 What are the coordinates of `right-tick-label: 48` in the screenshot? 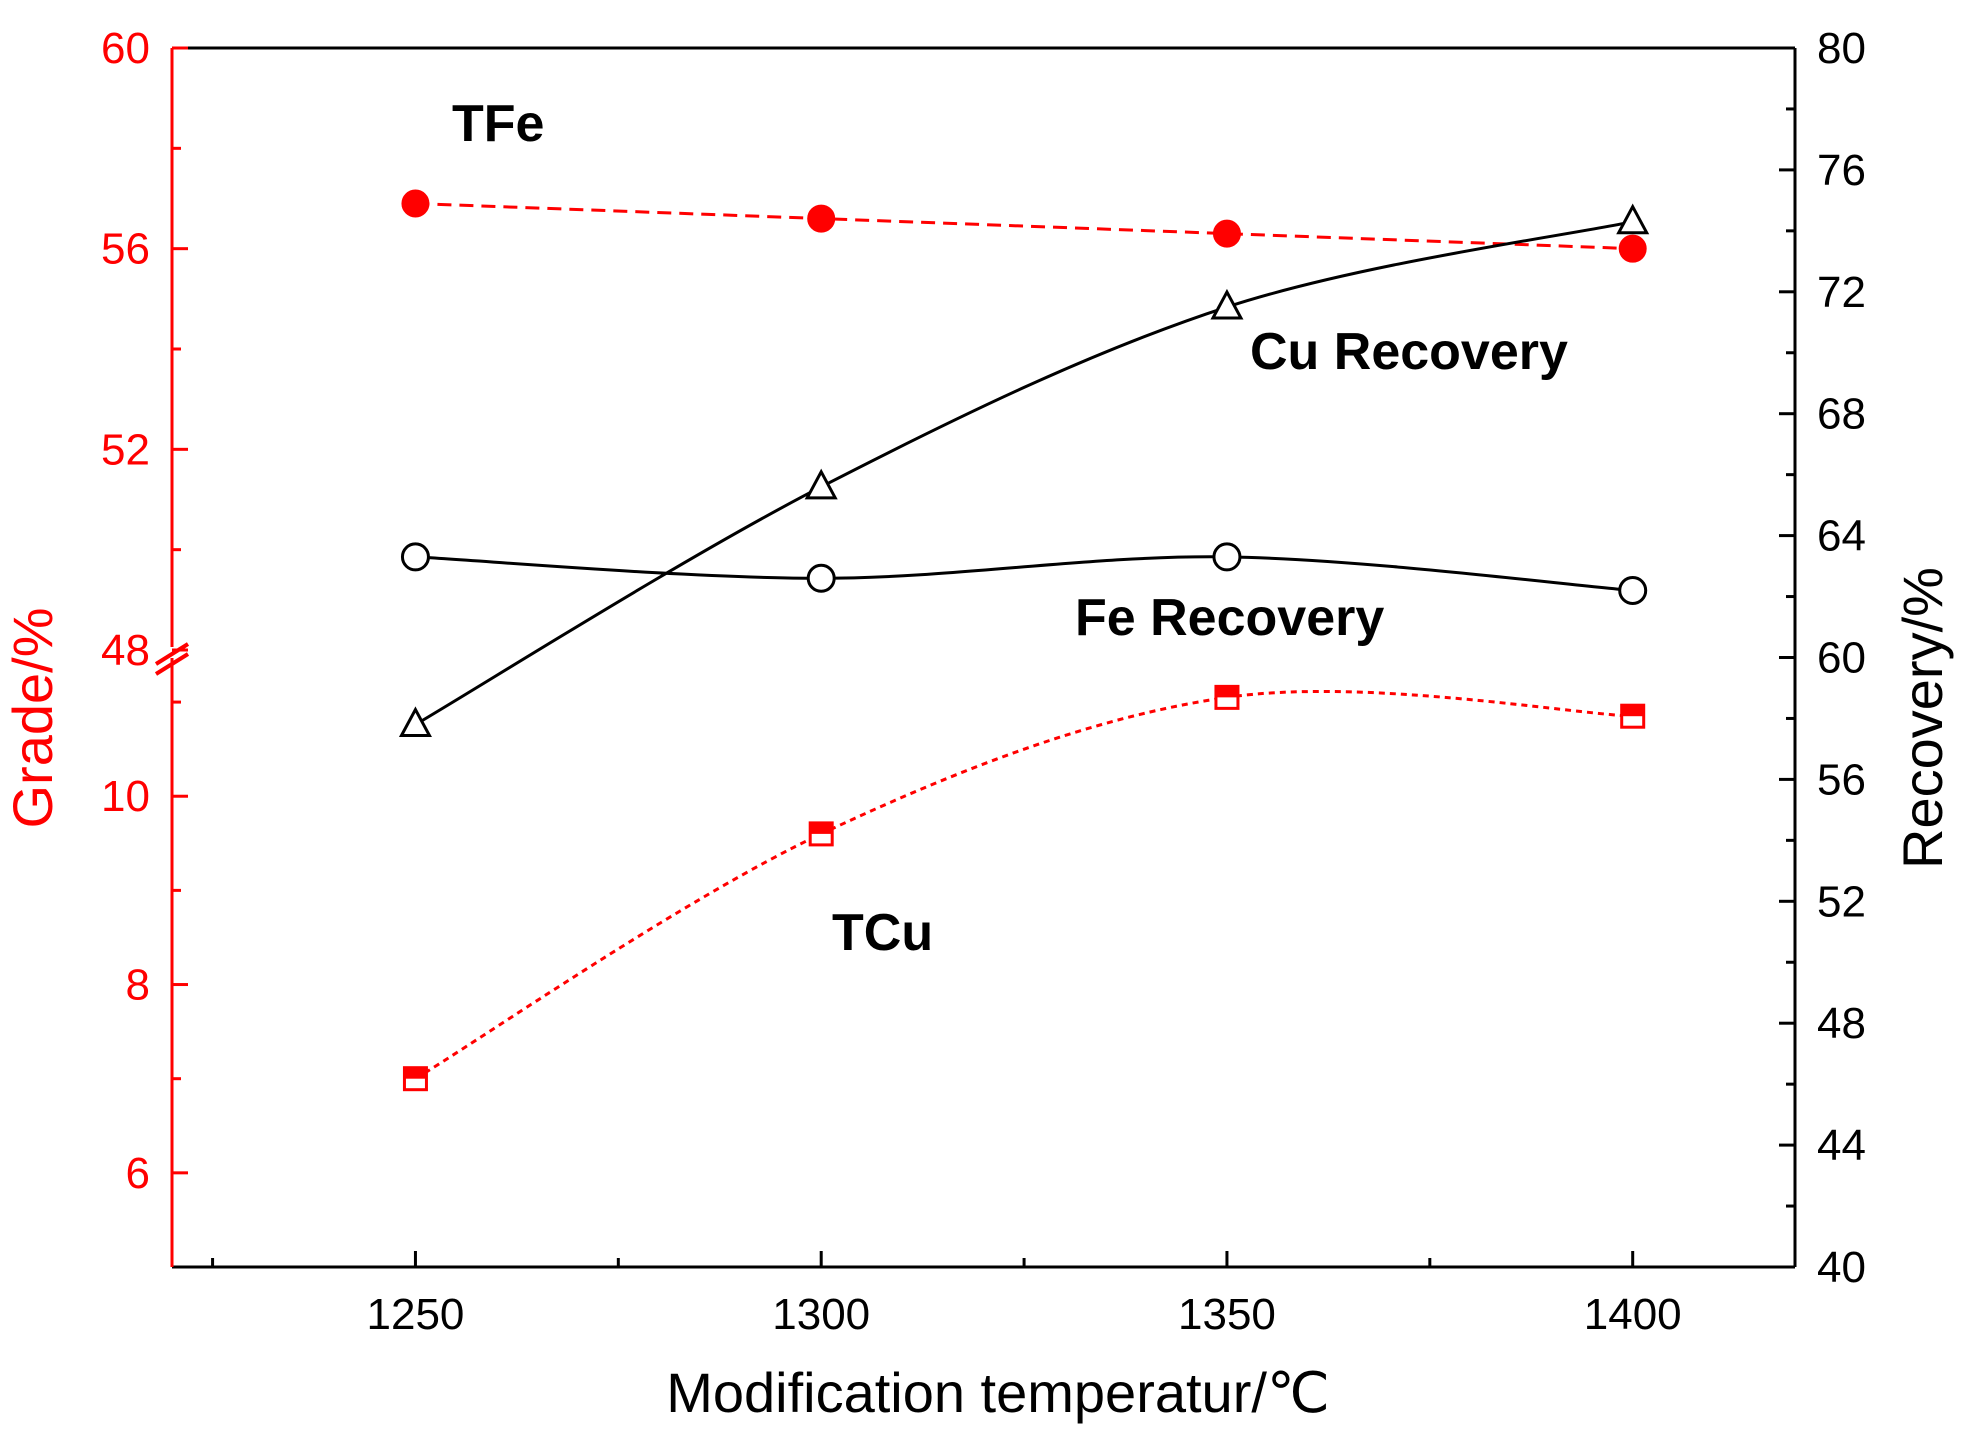 It's located at (1841, 1023).